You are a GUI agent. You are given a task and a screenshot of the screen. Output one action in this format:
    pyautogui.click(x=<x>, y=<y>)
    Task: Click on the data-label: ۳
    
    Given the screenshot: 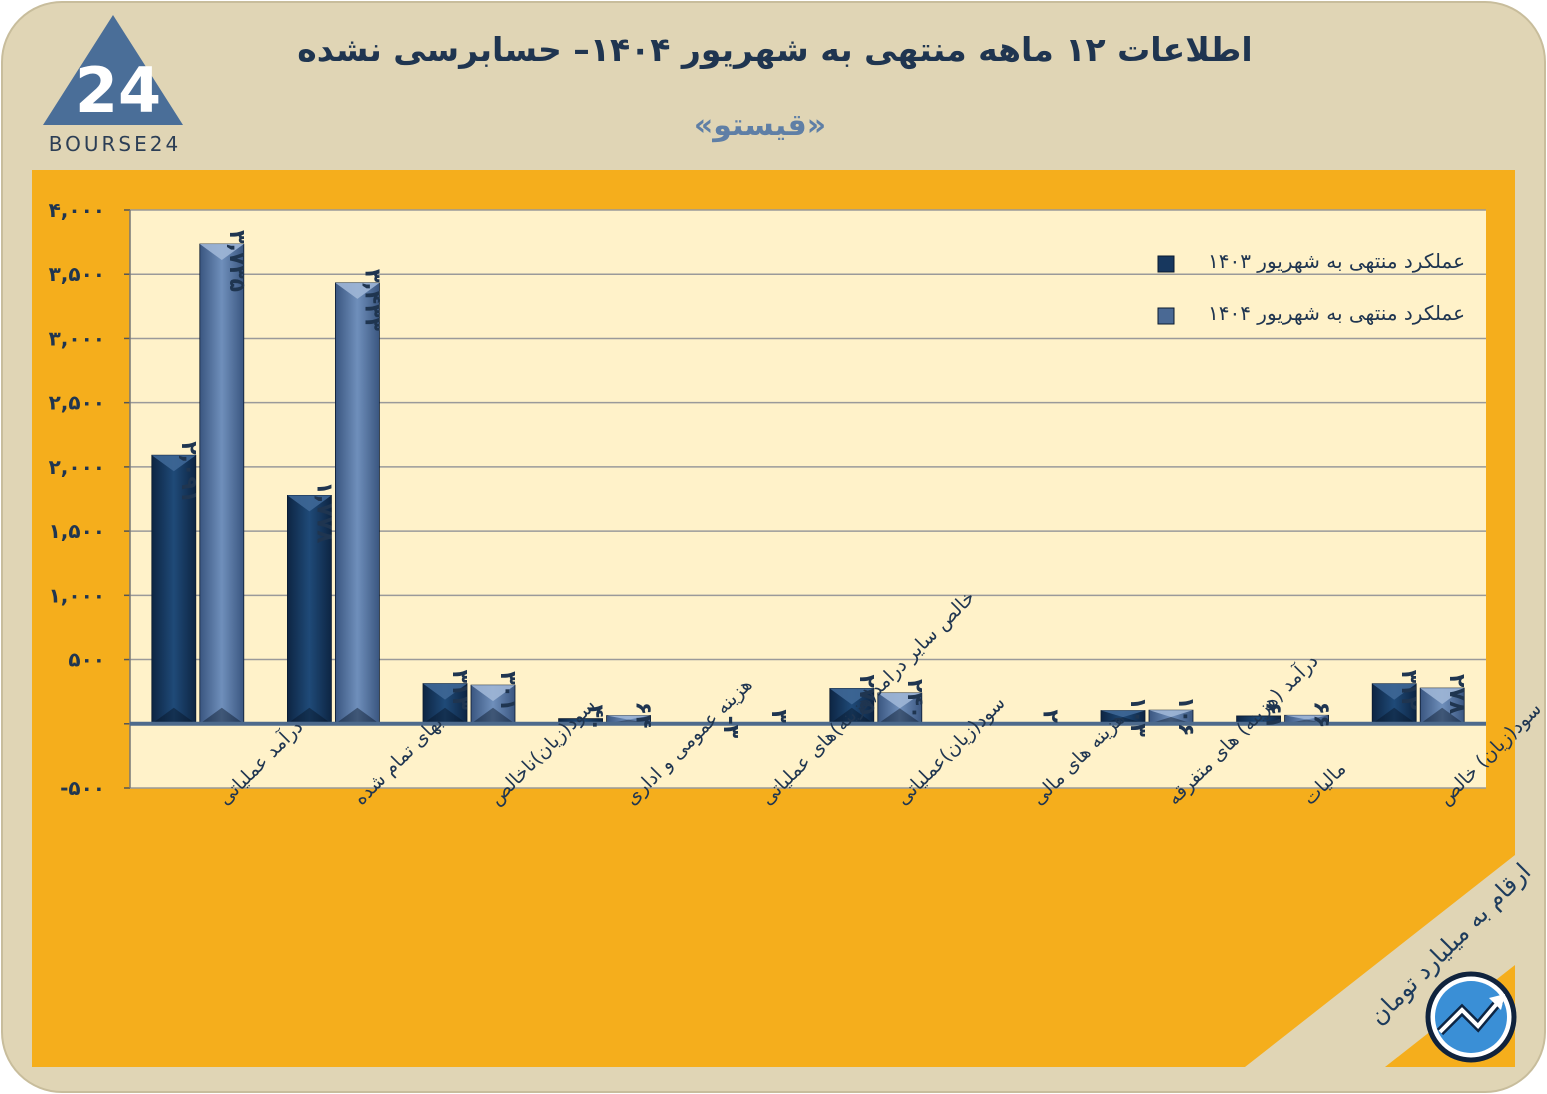 What is the action you would take?
    pyautogui.click(x=778, y=716)
    